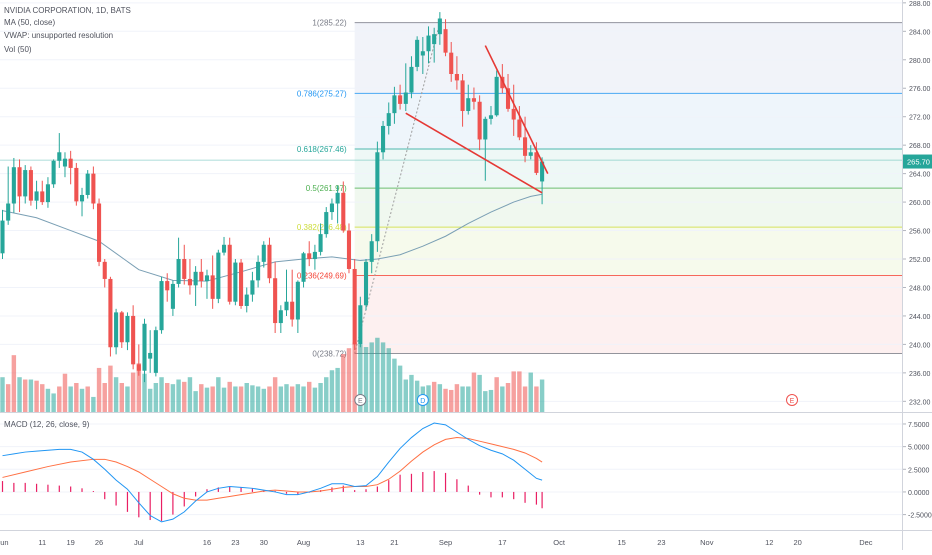 Image resolution: width=932 pixels, height=555 pixels. I want to click on event-marker-label: E, so click(792, 401).